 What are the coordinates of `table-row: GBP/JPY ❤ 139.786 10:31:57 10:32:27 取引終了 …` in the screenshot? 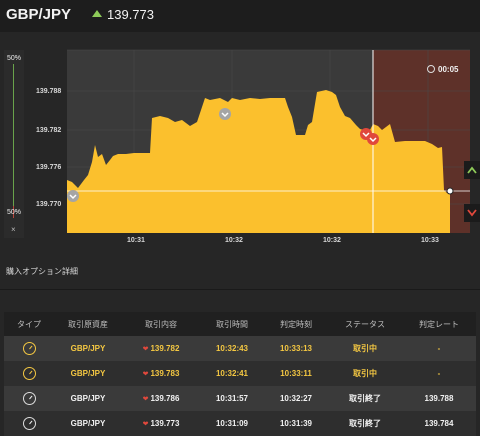 It's located at (240, 398).